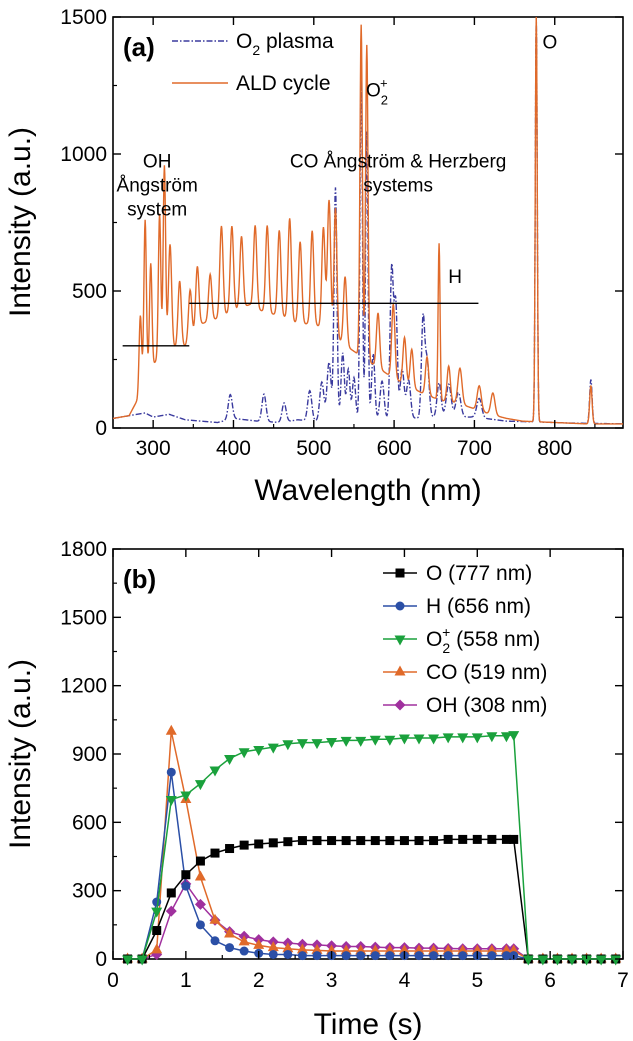 This screenshot has height=1041, width=633. I want to click on x-tick-label: 0, so click(113, 980).